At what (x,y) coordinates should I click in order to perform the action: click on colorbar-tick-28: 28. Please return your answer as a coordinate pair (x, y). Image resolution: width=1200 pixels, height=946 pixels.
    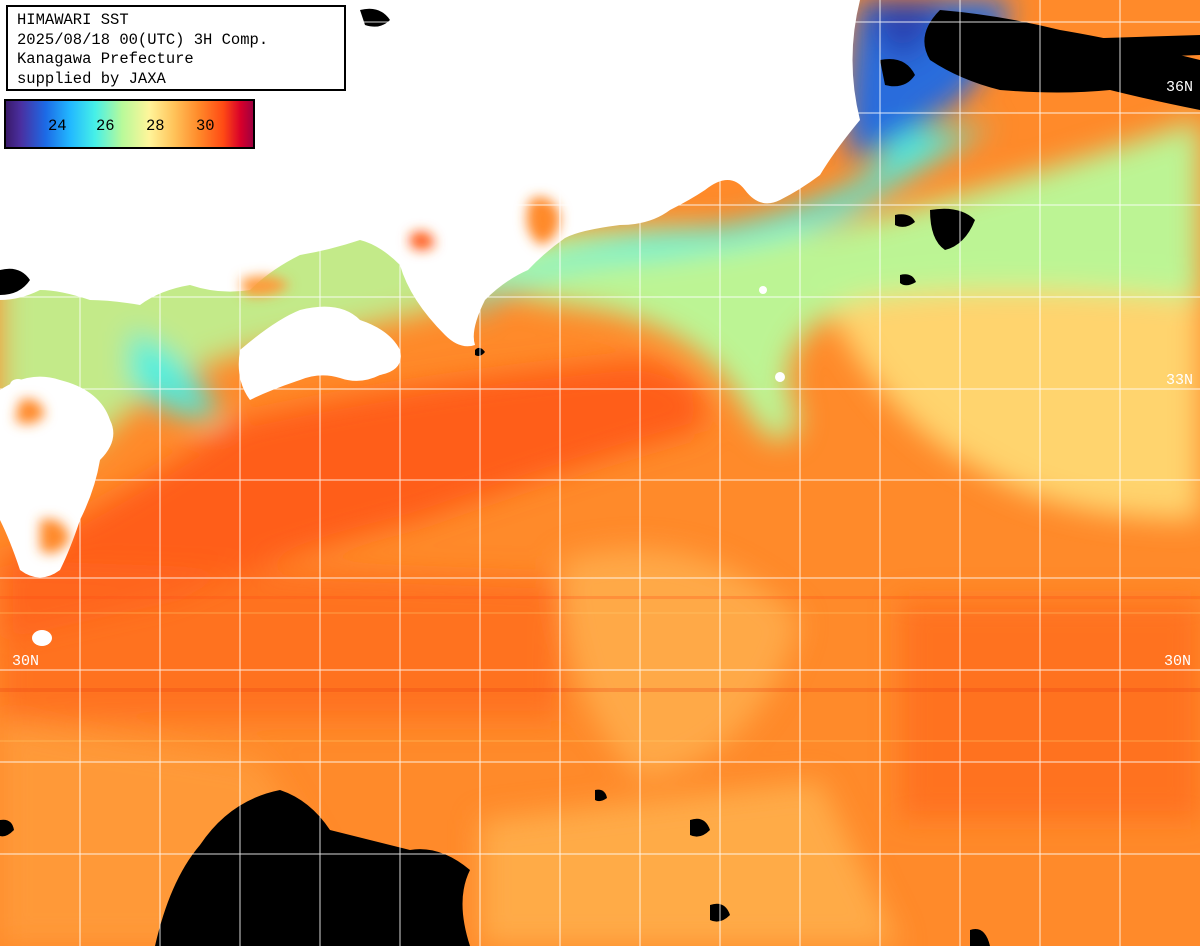
    Looking at the image, I should click on (155, 126).